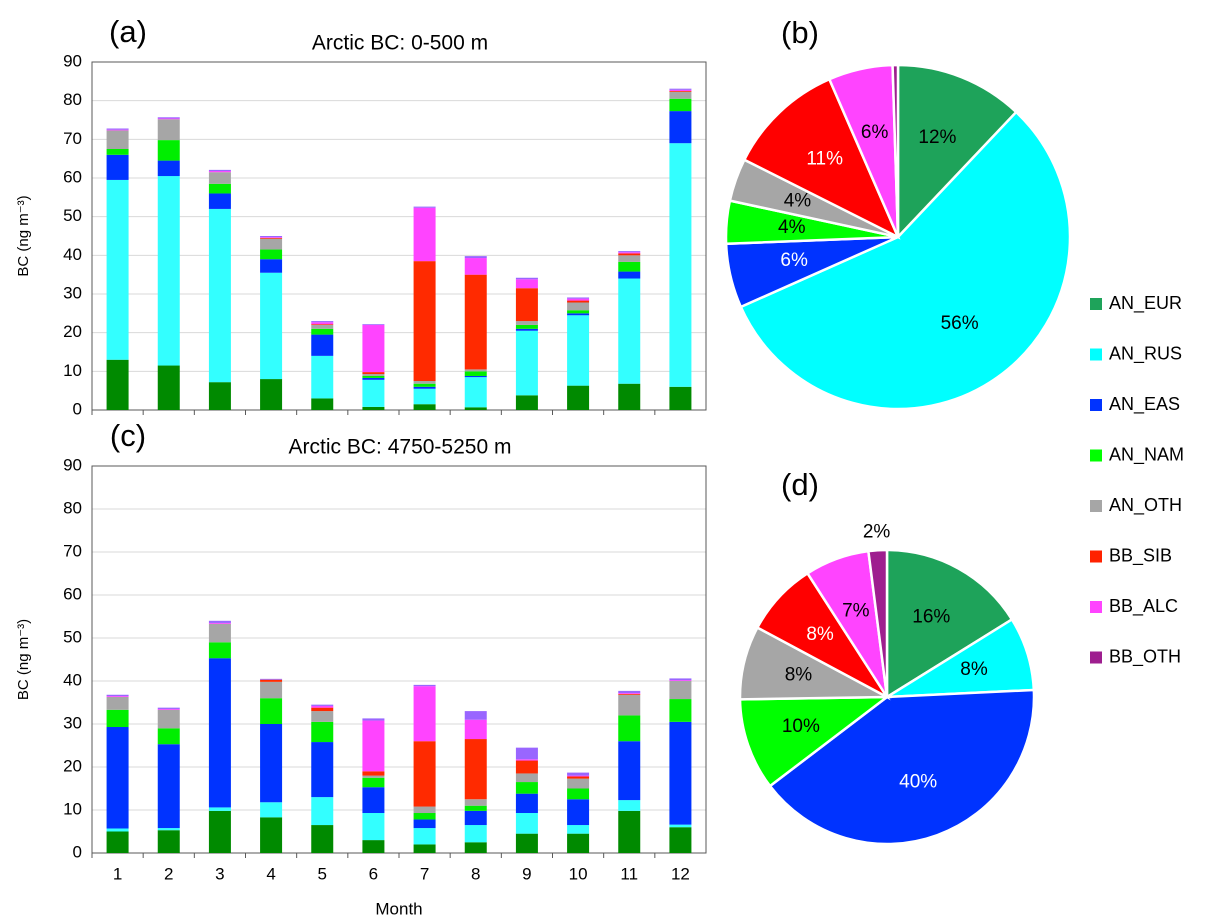 Image resolution: width=1208 pixels, height=922 pixels. Describe the element at coordinates (128, 31) in the screenshot. I see `panel-label: (a)` at that location.